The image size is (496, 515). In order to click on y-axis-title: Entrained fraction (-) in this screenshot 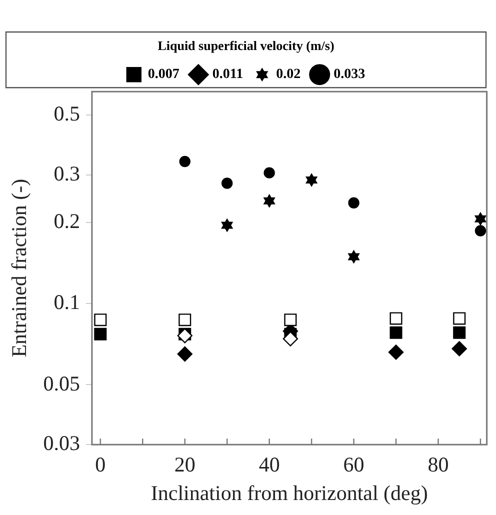, I will do `click(19, 268)`.